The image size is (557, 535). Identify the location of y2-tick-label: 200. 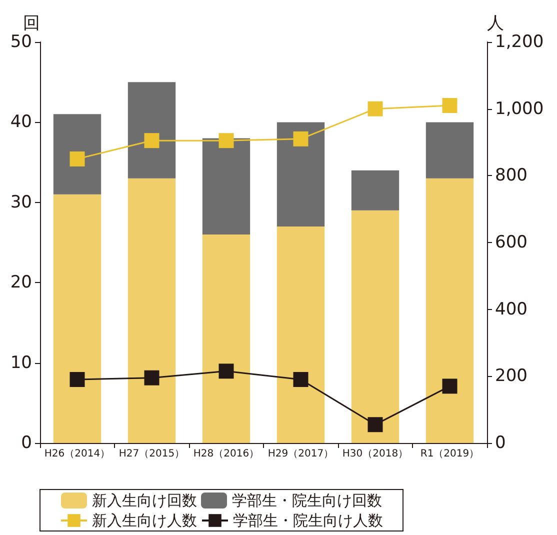
(511, 376).